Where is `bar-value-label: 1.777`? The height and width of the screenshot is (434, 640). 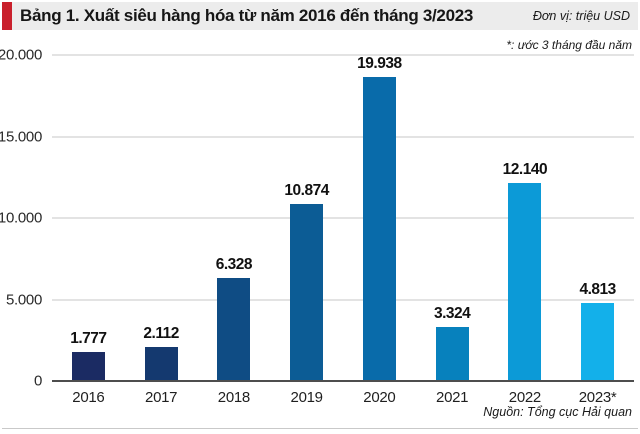
bar-value-label: 1.777 is located at coordinates (88, 339).